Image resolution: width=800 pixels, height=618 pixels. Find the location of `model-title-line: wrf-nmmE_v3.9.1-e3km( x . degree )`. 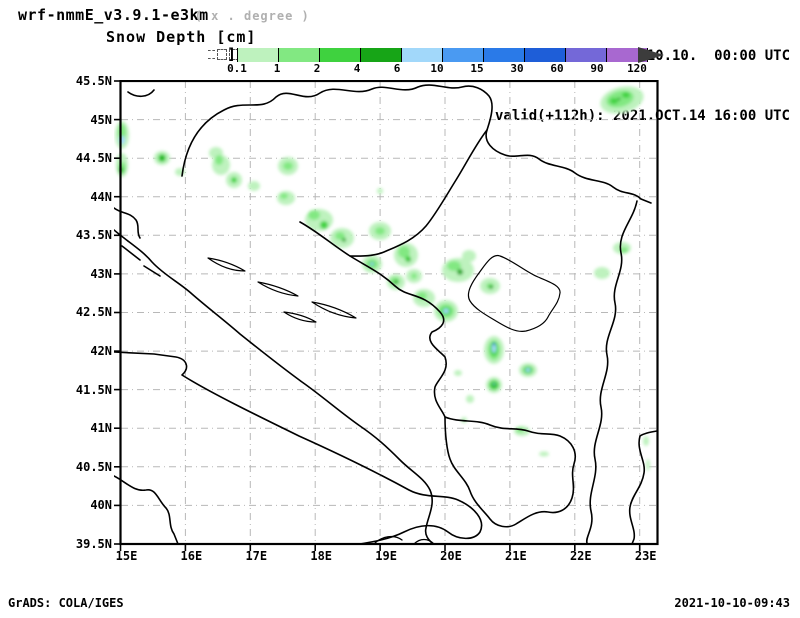

model-title-line: wrf-nmmE_v3.9.1-e3km( x . degree ) is located at coordinates (164, 15).